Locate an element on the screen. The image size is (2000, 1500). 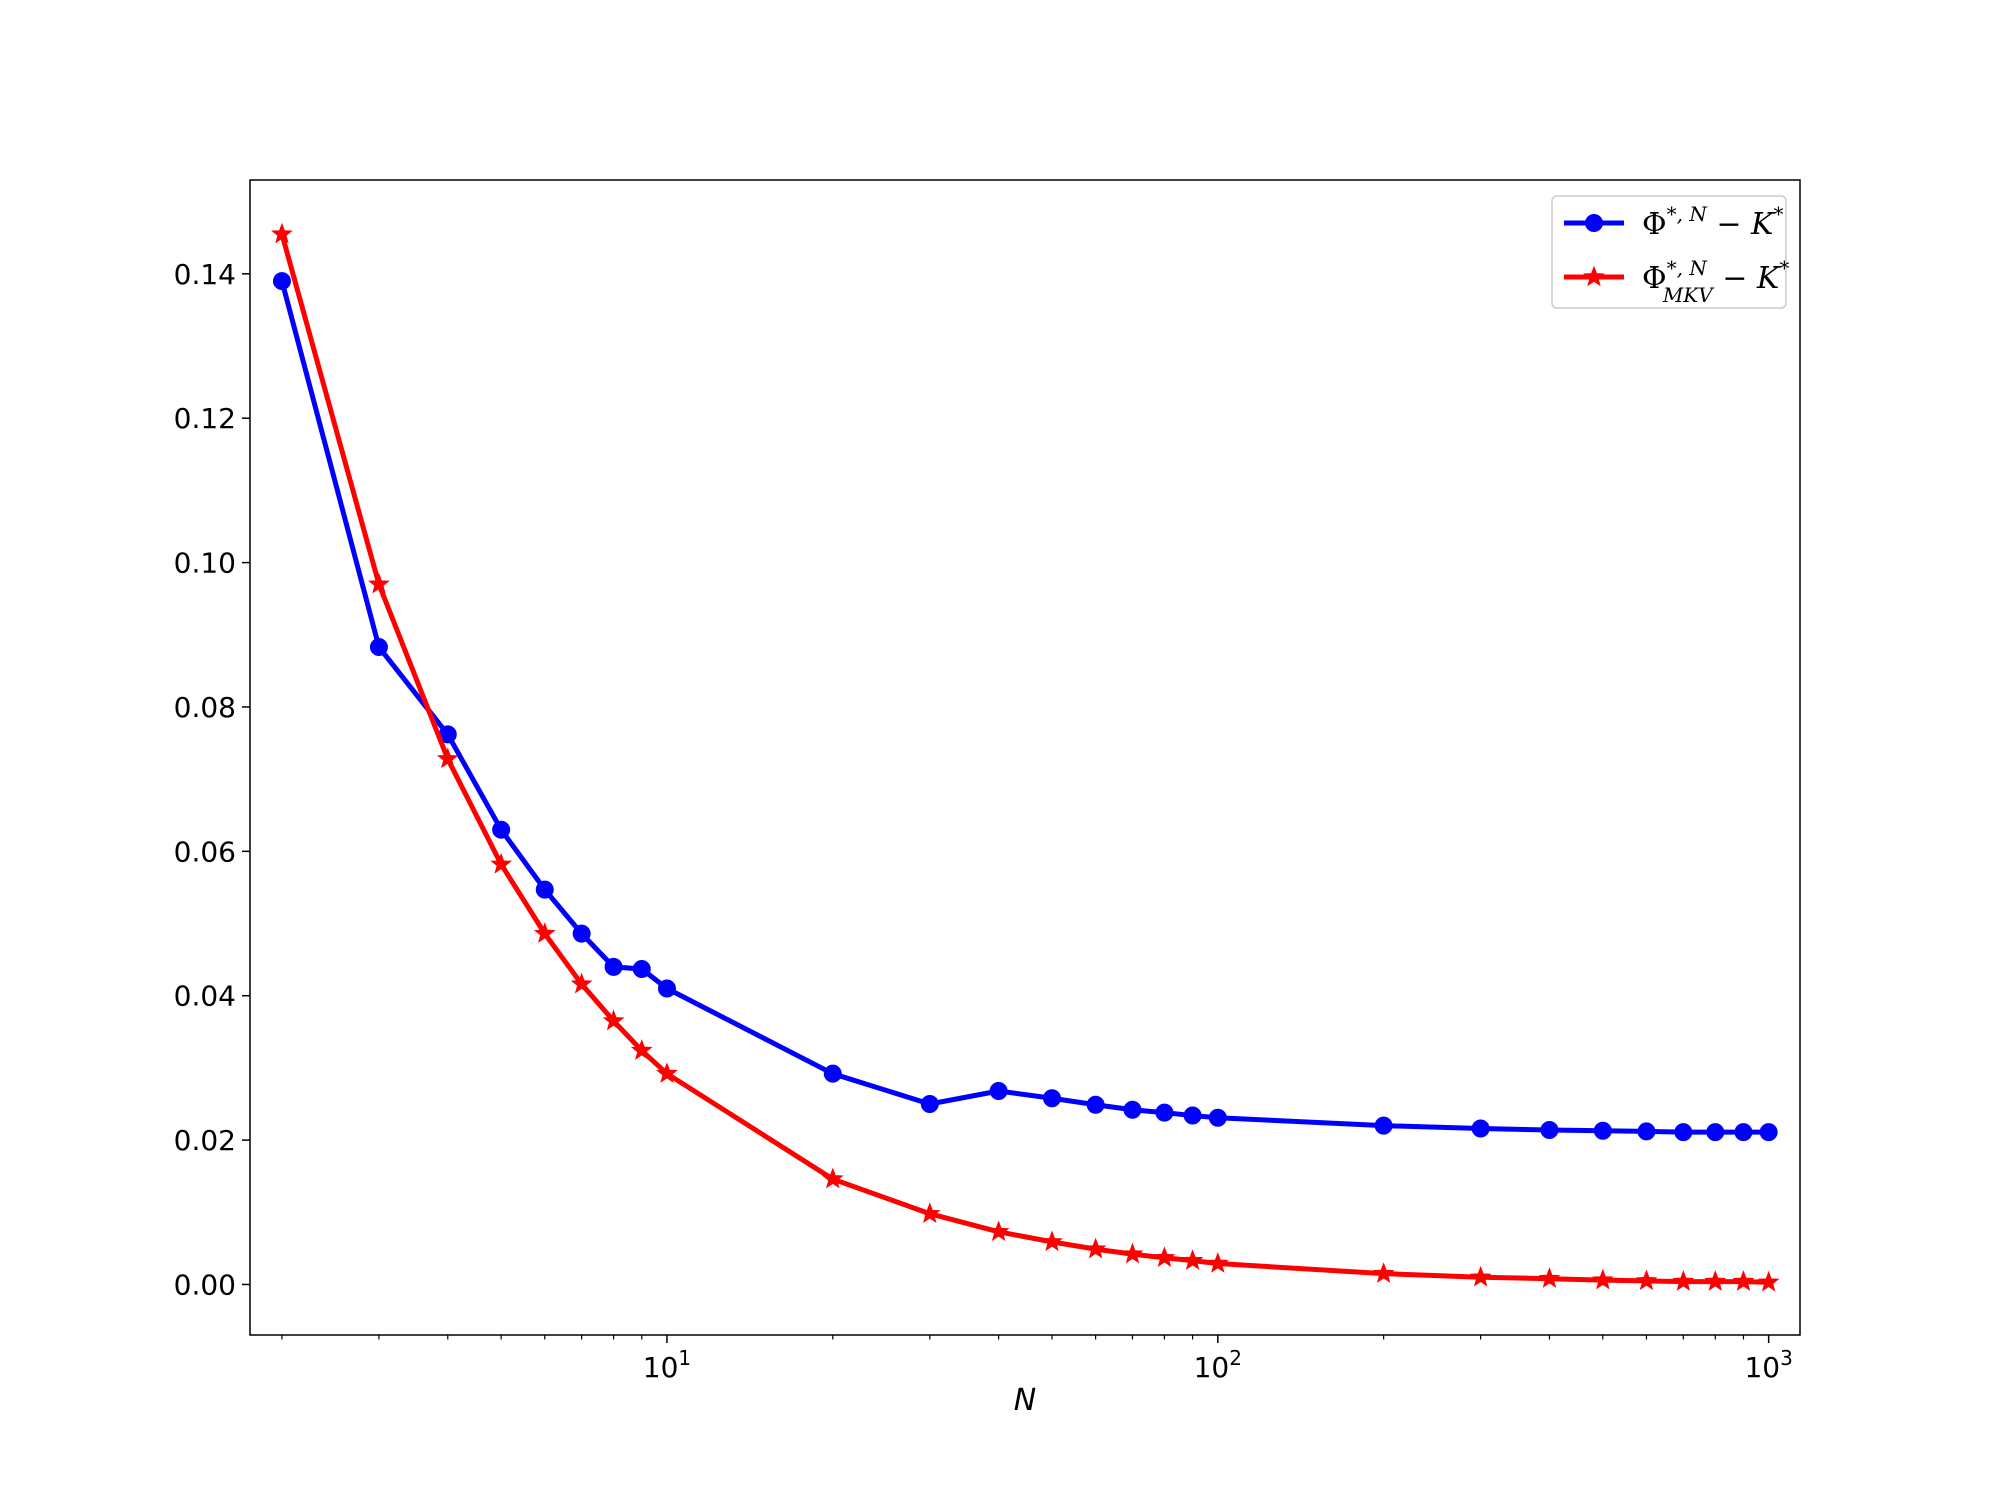
x-tick-label-0: 10¹ is located at coordinates (667, 1365).